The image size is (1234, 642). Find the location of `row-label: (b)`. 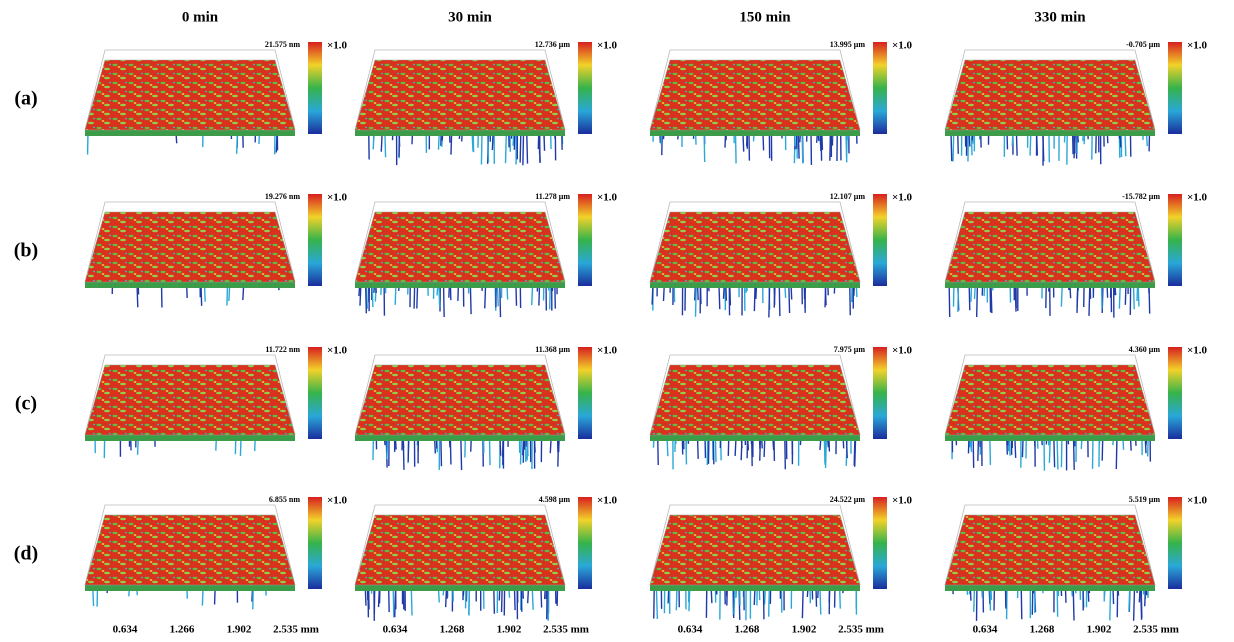

row-label: (b) is located at coordinates (26, 251).